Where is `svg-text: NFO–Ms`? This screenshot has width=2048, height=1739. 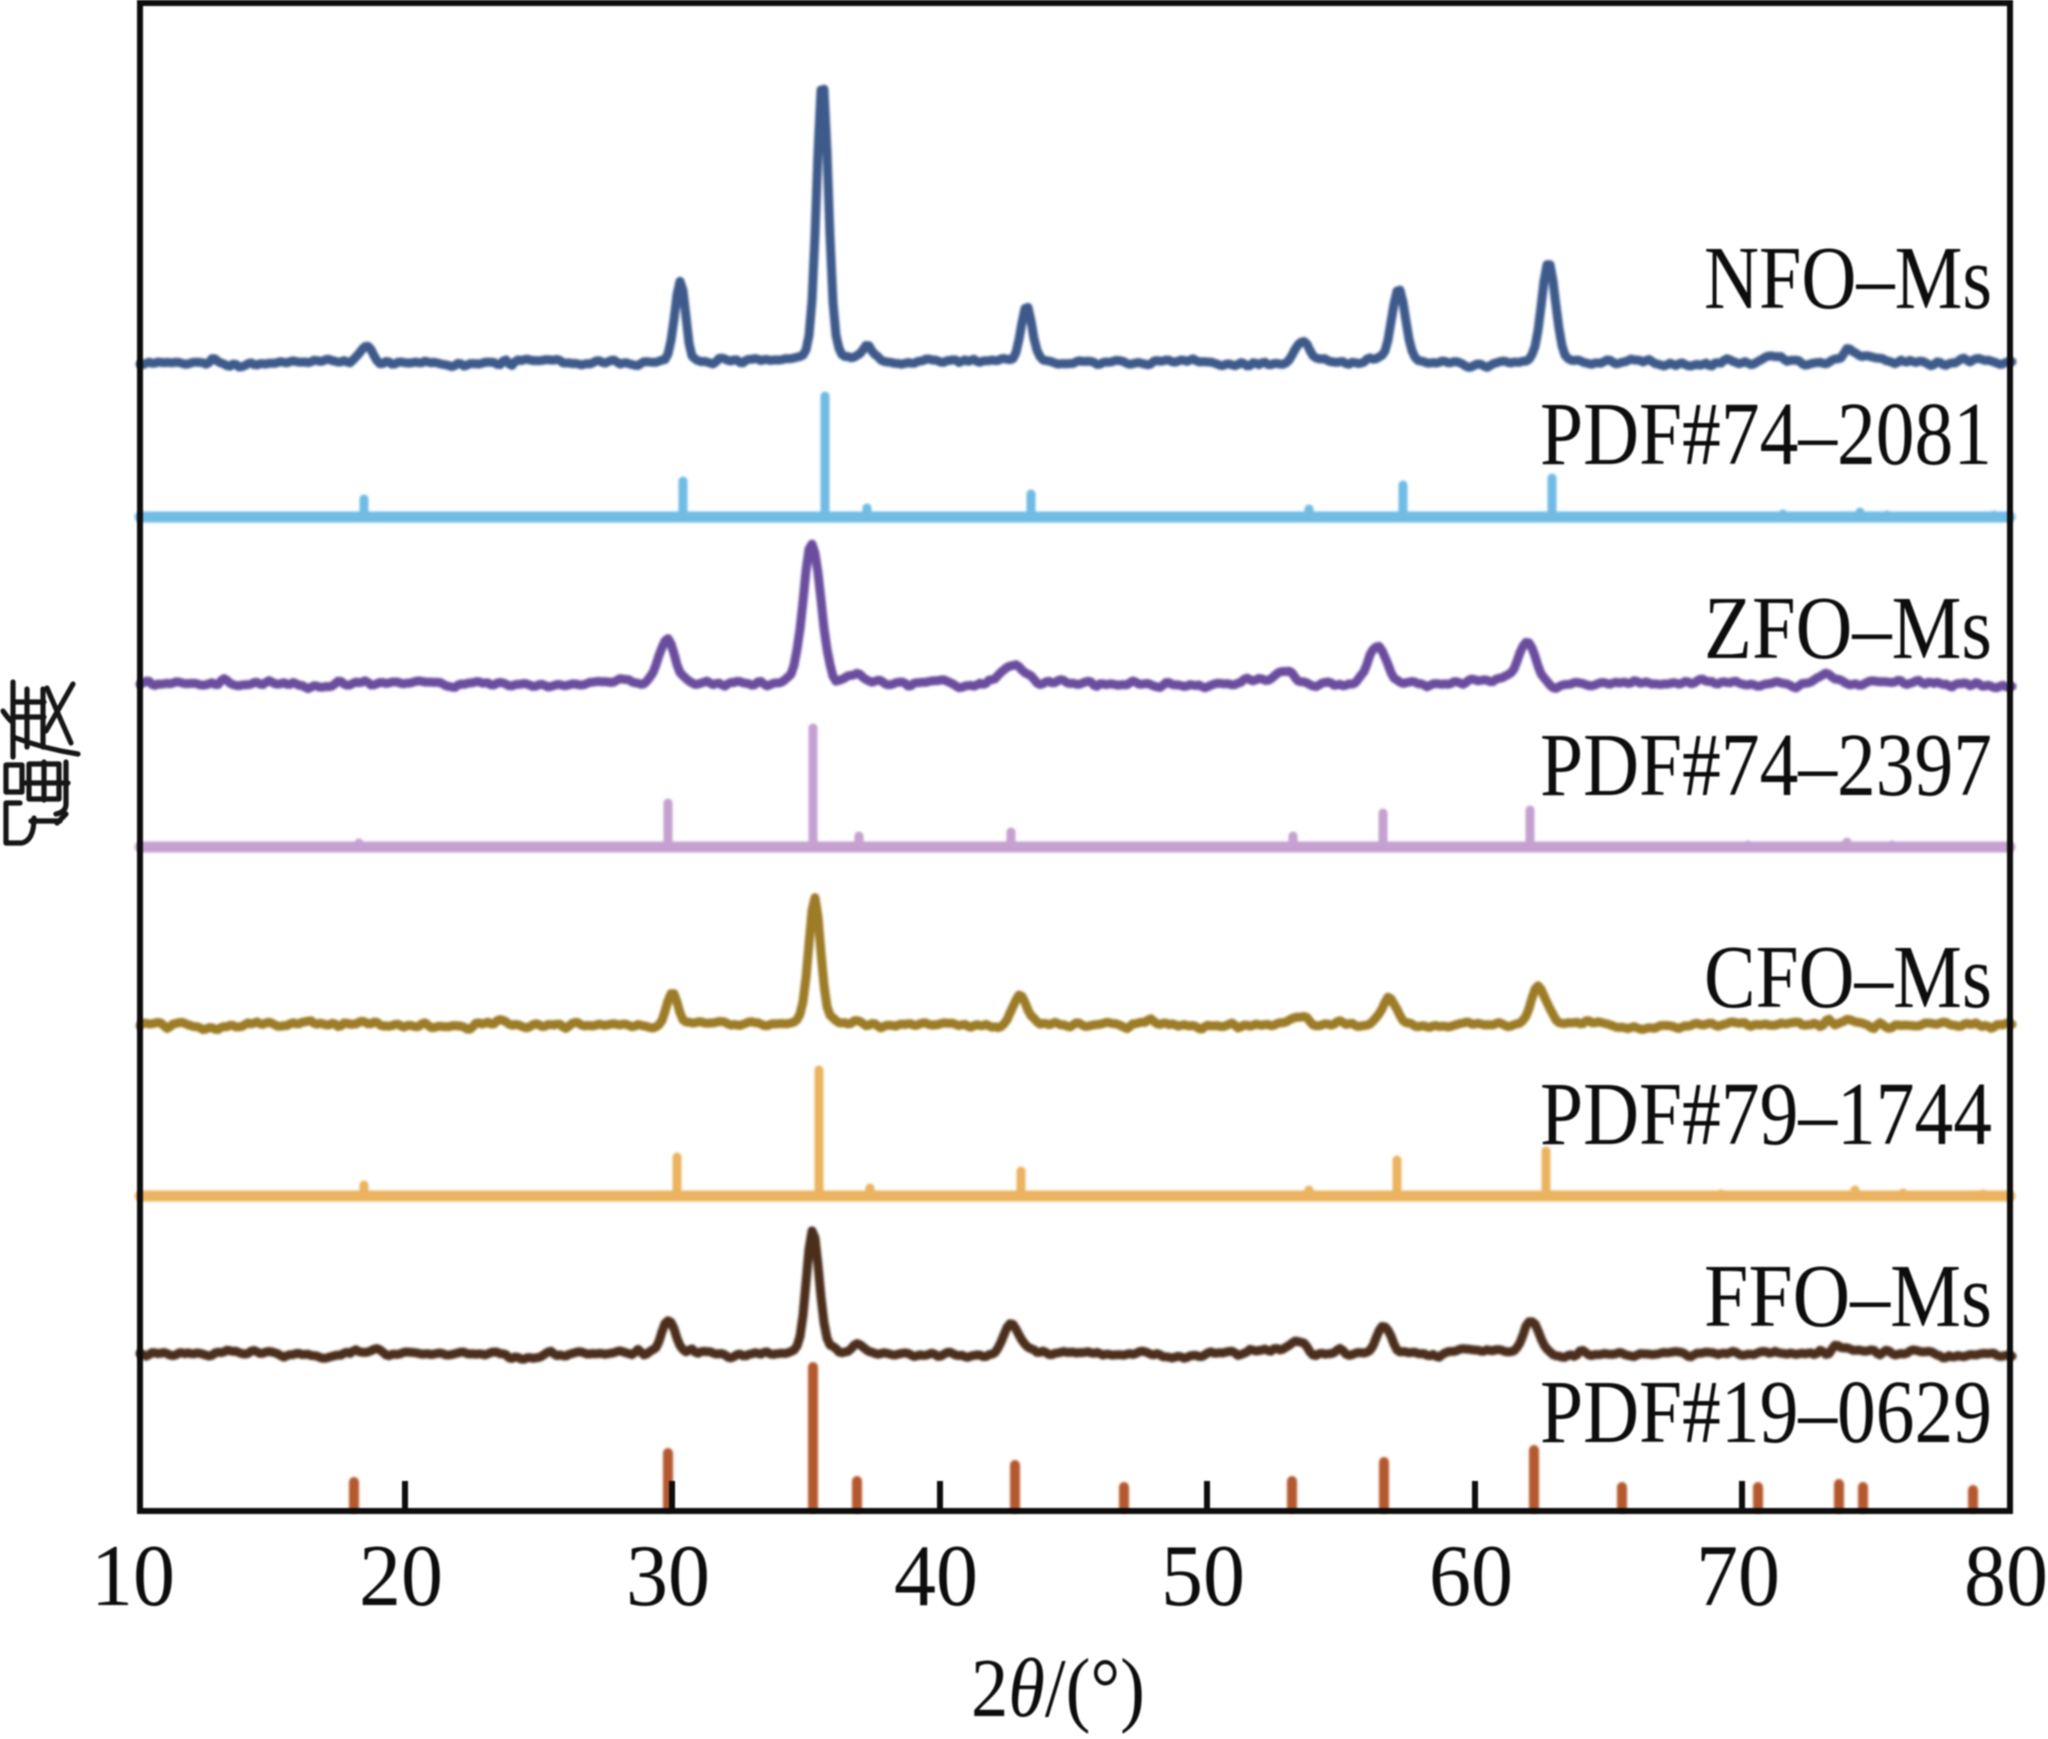
svg-text: NFO–Ms is located at coordinates (1848, 278).